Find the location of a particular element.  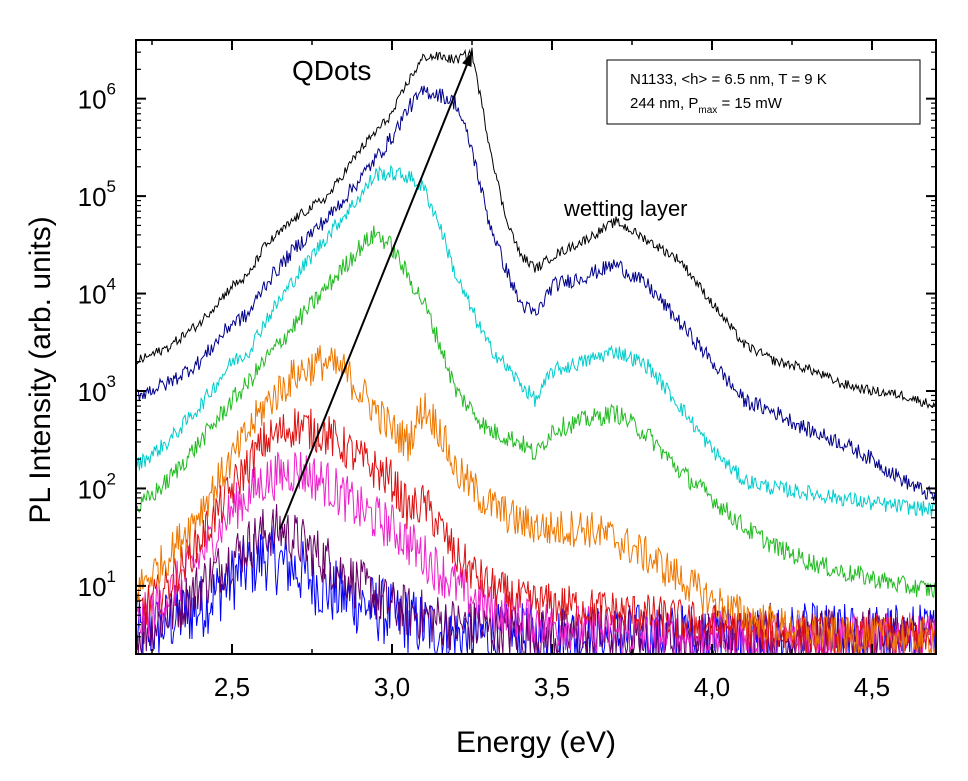

x-tick-label: 2,5 is located at coordinates (232, 687).